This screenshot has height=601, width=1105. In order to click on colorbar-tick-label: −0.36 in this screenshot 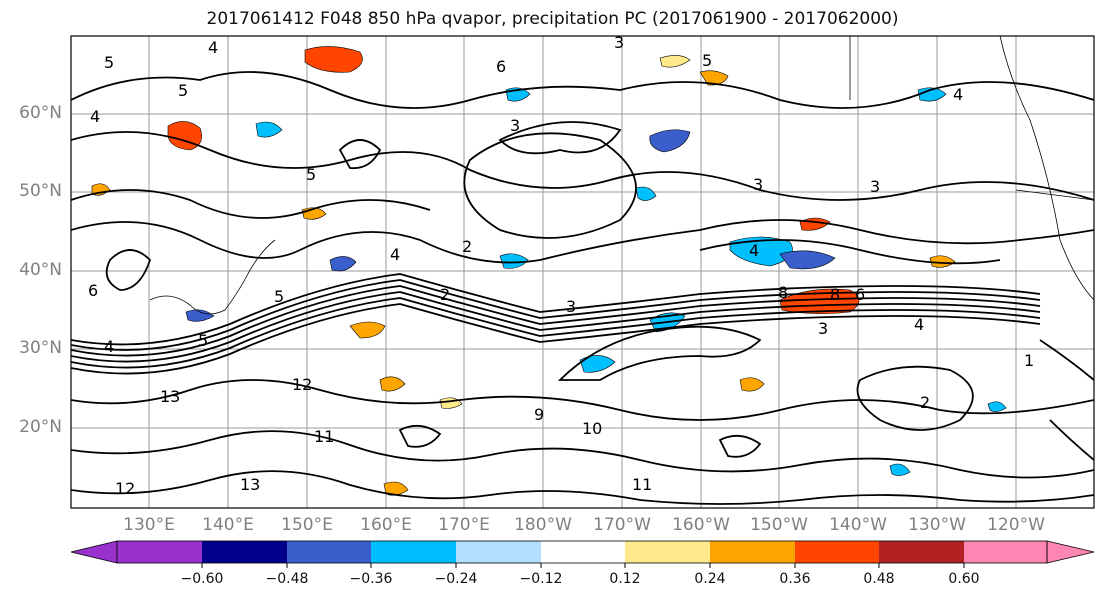, I will do `click(371, 579)`.